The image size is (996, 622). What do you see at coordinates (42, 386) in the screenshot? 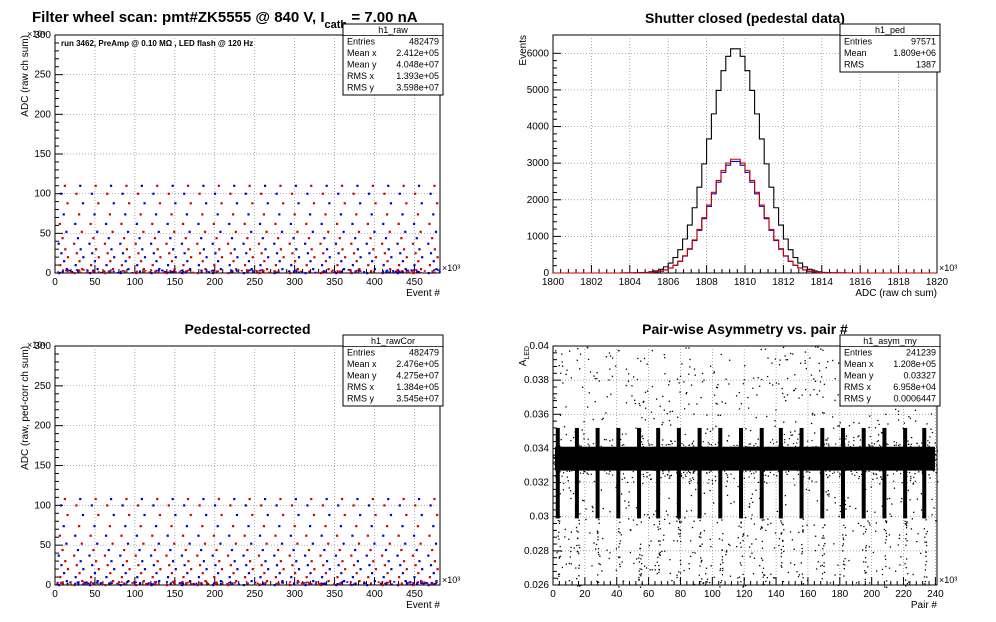
I see `rawCor-ytick-label: 250` at bounding box center [42, 386].